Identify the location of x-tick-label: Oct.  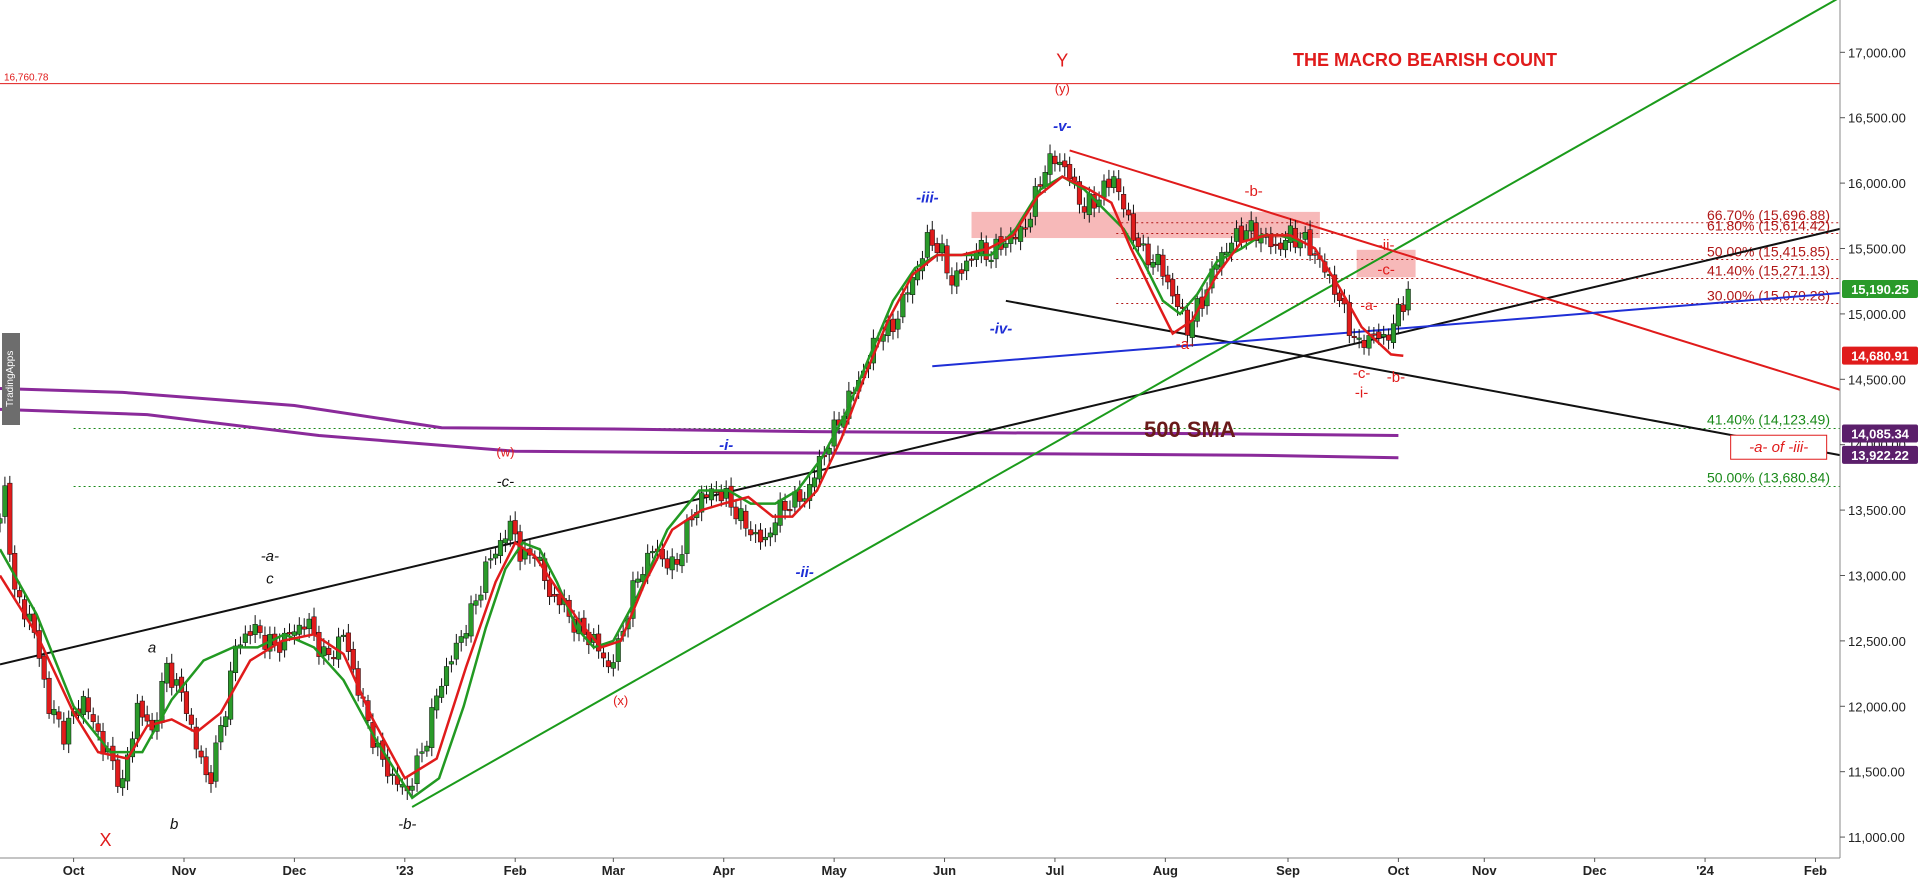
(74, 870).